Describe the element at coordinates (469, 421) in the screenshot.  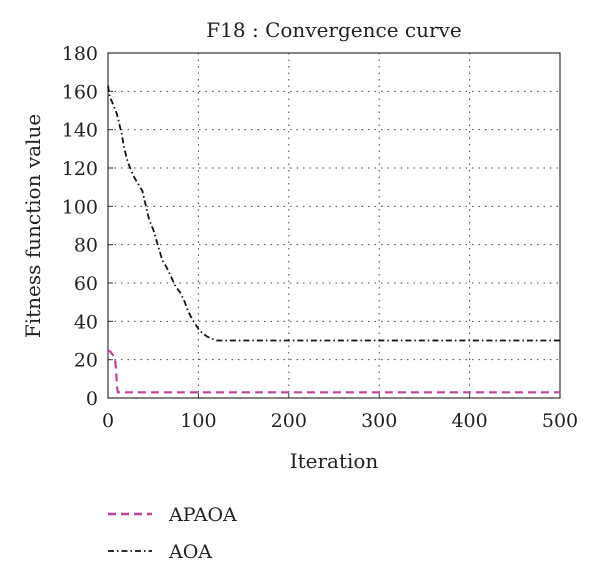
I see `x-tick-label: 400` at that location.